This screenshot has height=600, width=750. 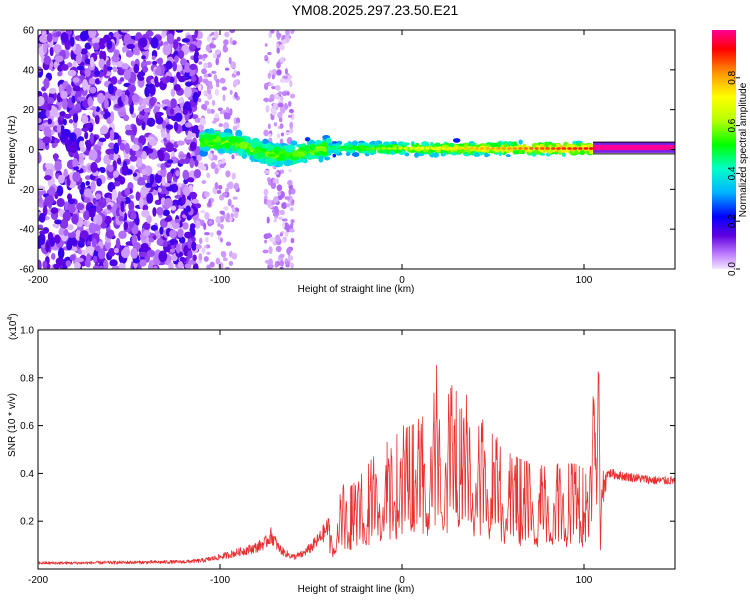 What do you see at coordinates (402, 580) in the screenshot?
I see `x-tick-label: 0` at bounding box center [402, 580].